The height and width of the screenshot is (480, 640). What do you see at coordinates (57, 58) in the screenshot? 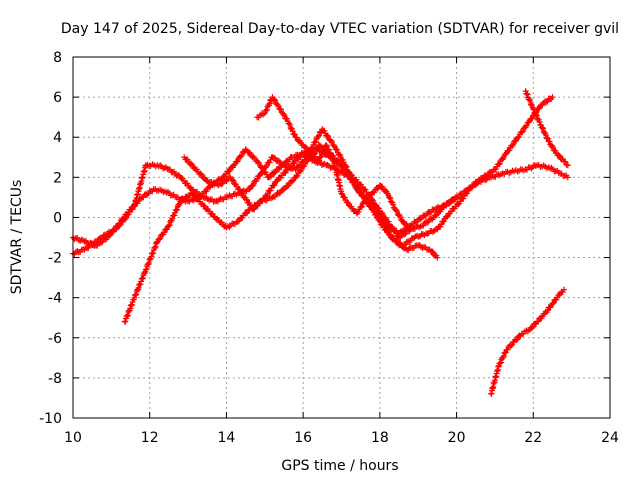
I see `y-tick-label: 8` at bounding box center [57, 58].